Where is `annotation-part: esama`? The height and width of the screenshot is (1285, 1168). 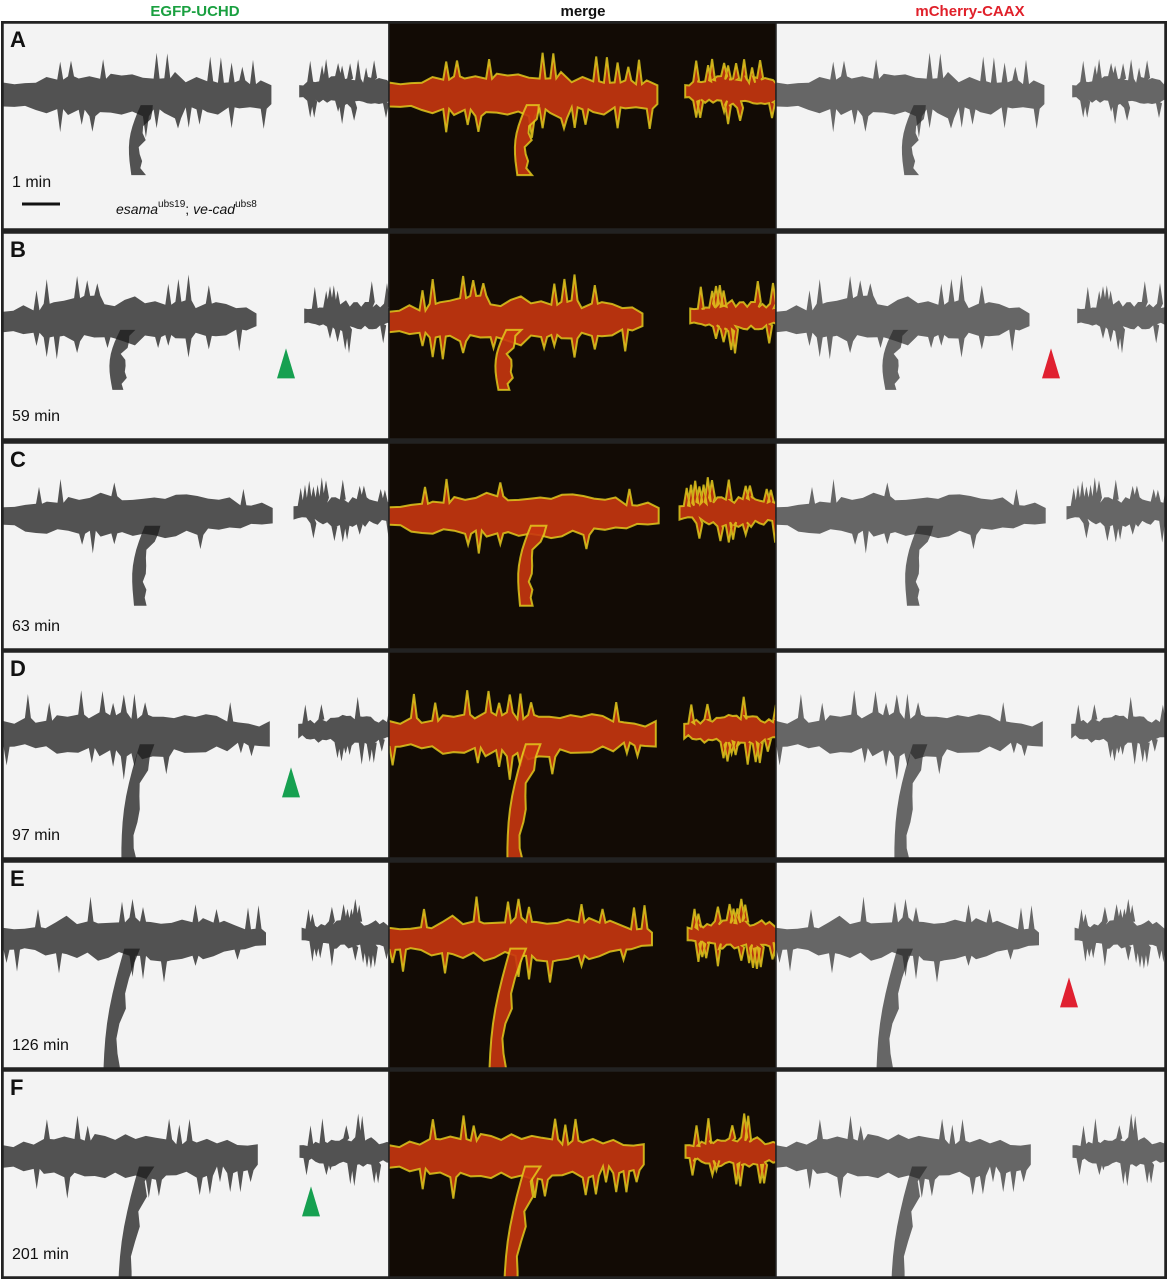 annotation-part: esama is located at coordinates (137, 209).